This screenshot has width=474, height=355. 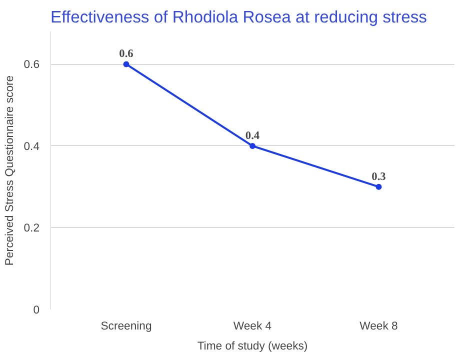 I want to click on x-axis-title: Time of study (weeks), so click(x=252, y=346).